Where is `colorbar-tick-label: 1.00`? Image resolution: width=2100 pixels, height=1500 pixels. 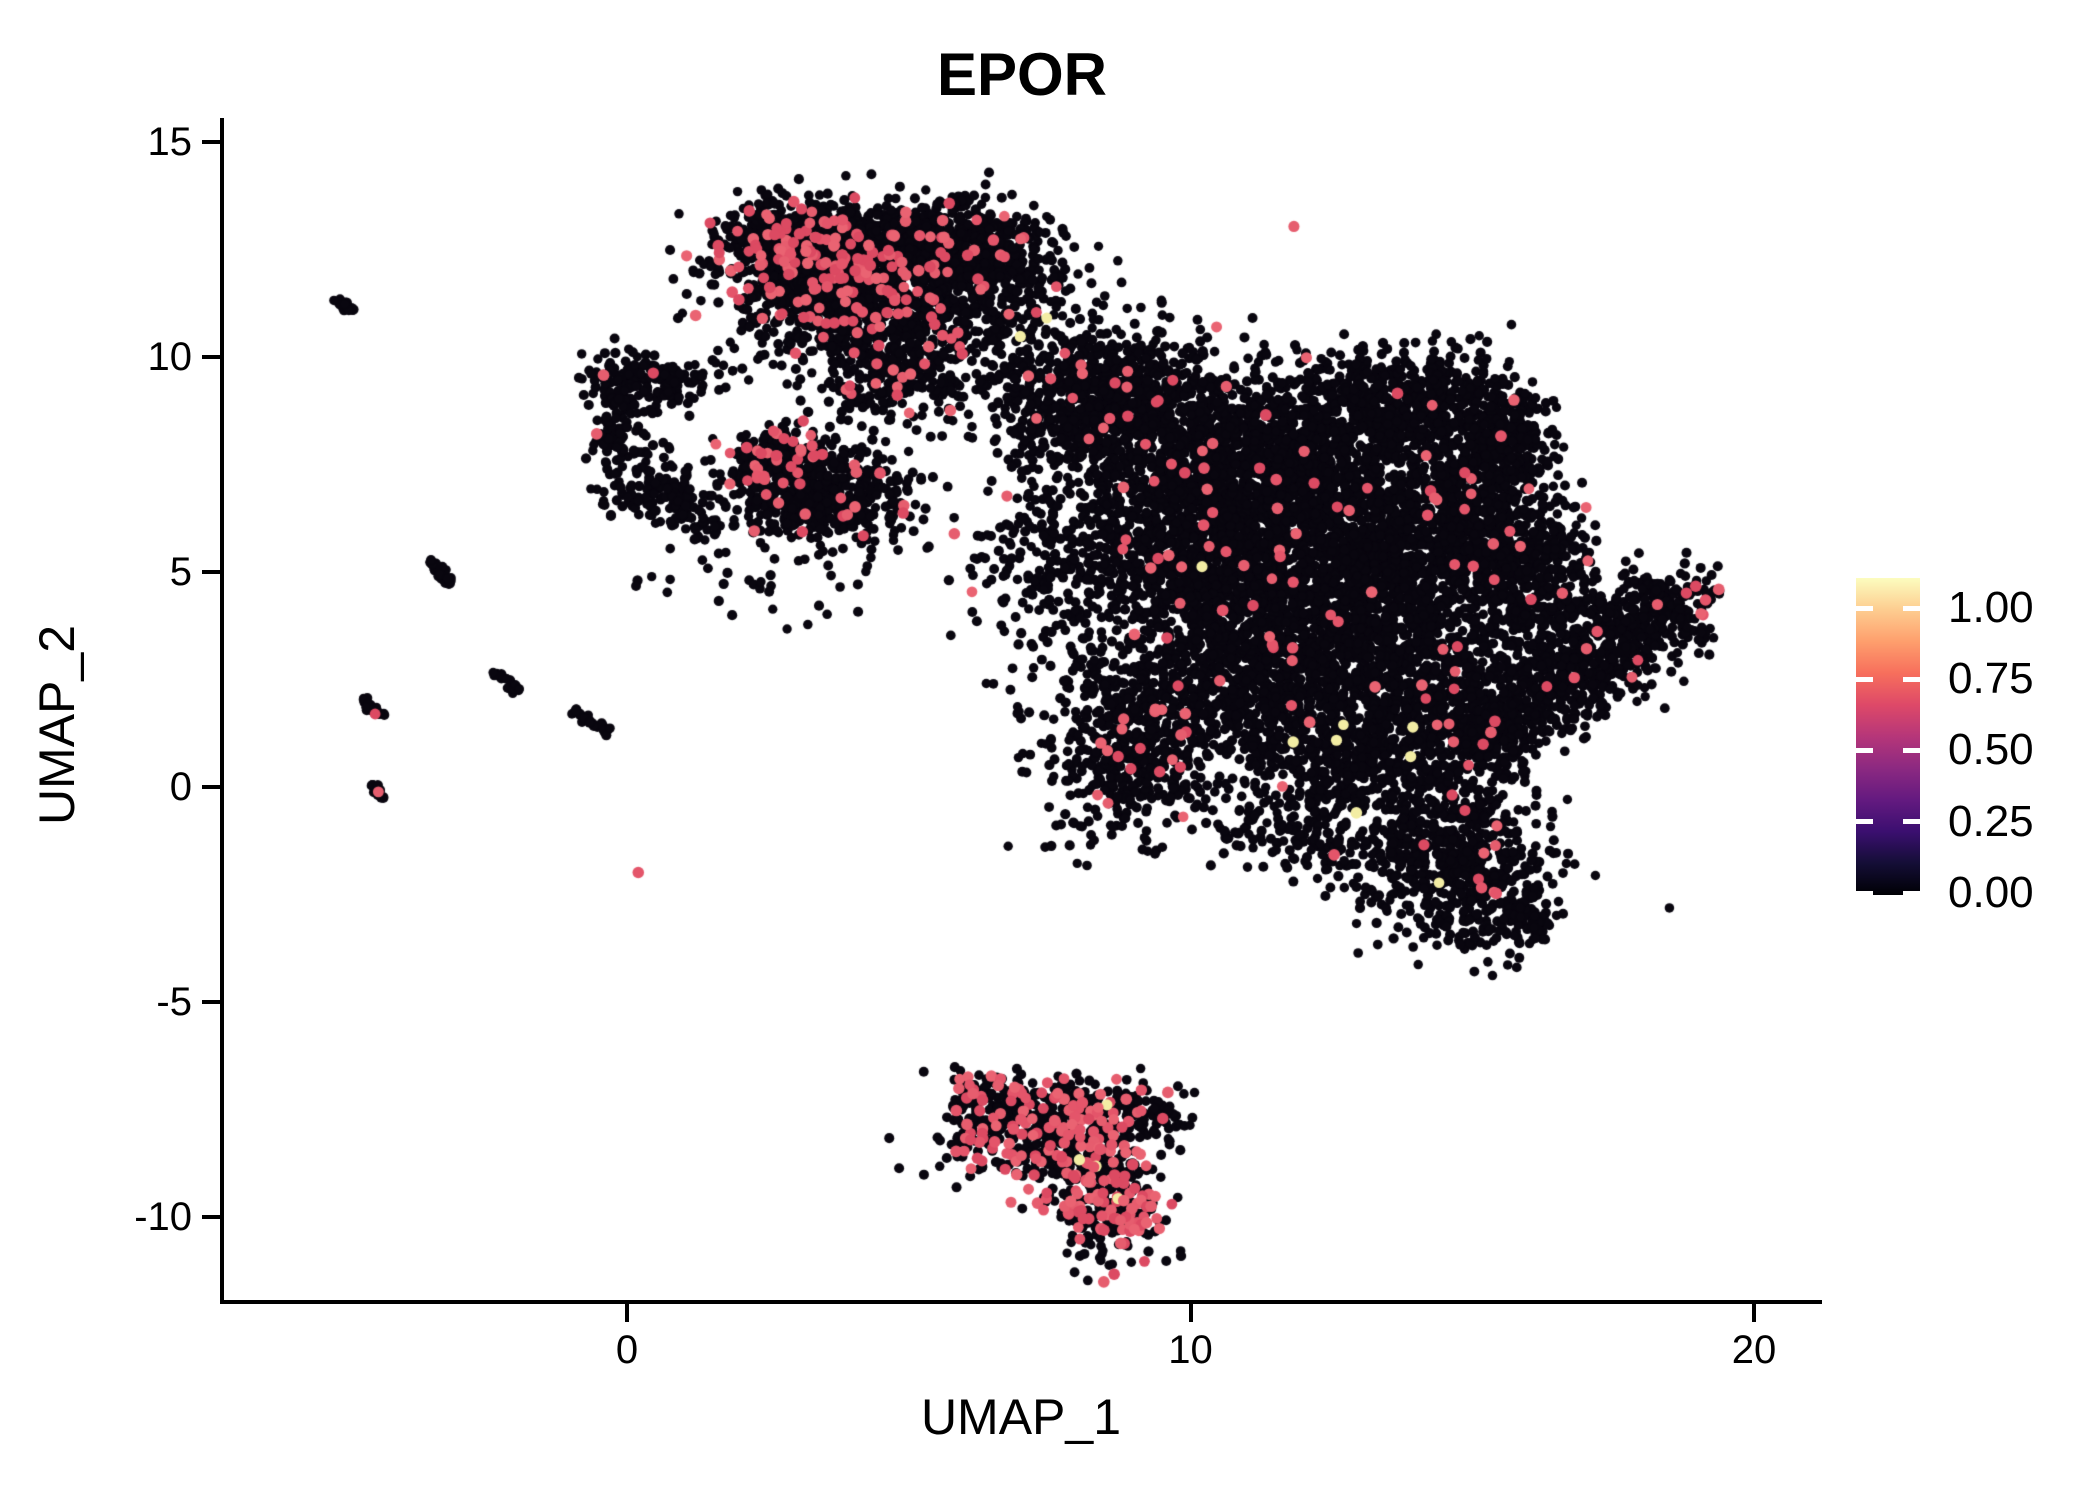
colorbar-tick-label: 1.00 is located at coordinates (1991, 608).